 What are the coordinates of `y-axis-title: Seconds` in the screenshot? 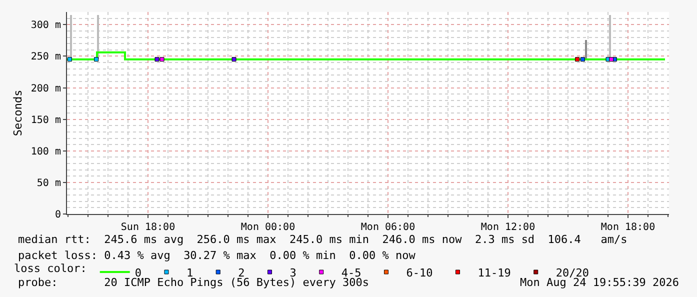 It's located at (18, 113).